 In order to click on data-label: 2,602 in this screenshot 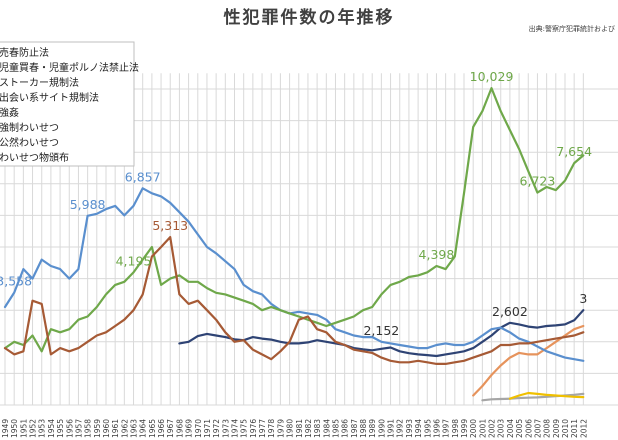, I will do `click(510, 311)`.